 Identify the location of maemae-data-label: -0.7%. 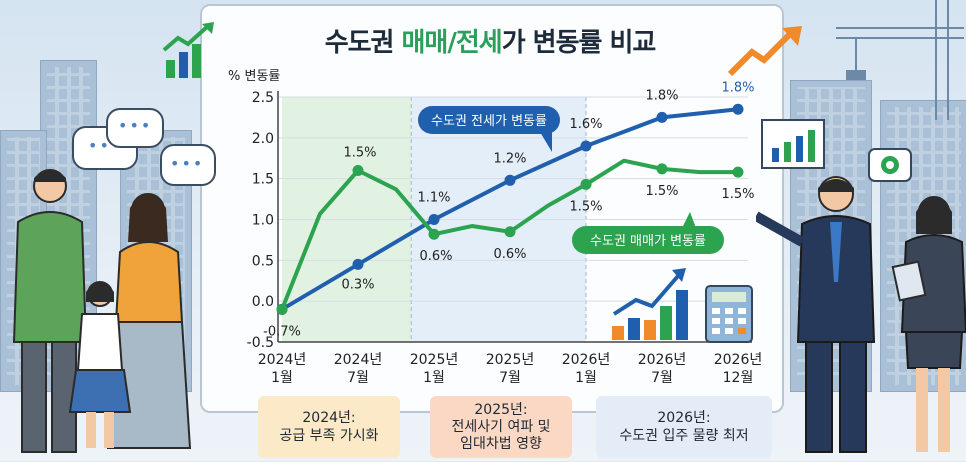
(282, 331).